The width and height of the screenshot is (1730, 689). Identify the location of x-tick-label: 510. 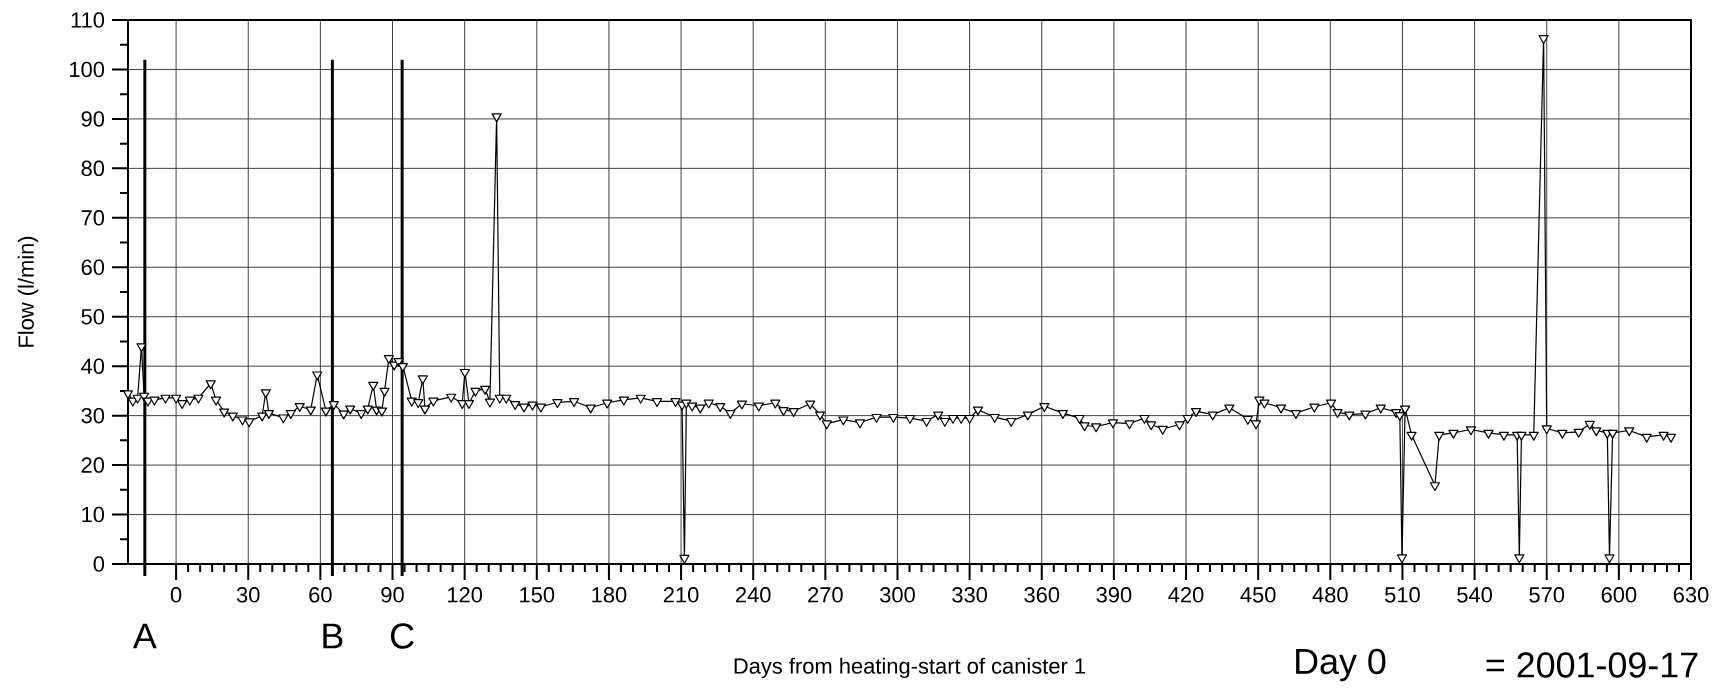
(1402, 595).